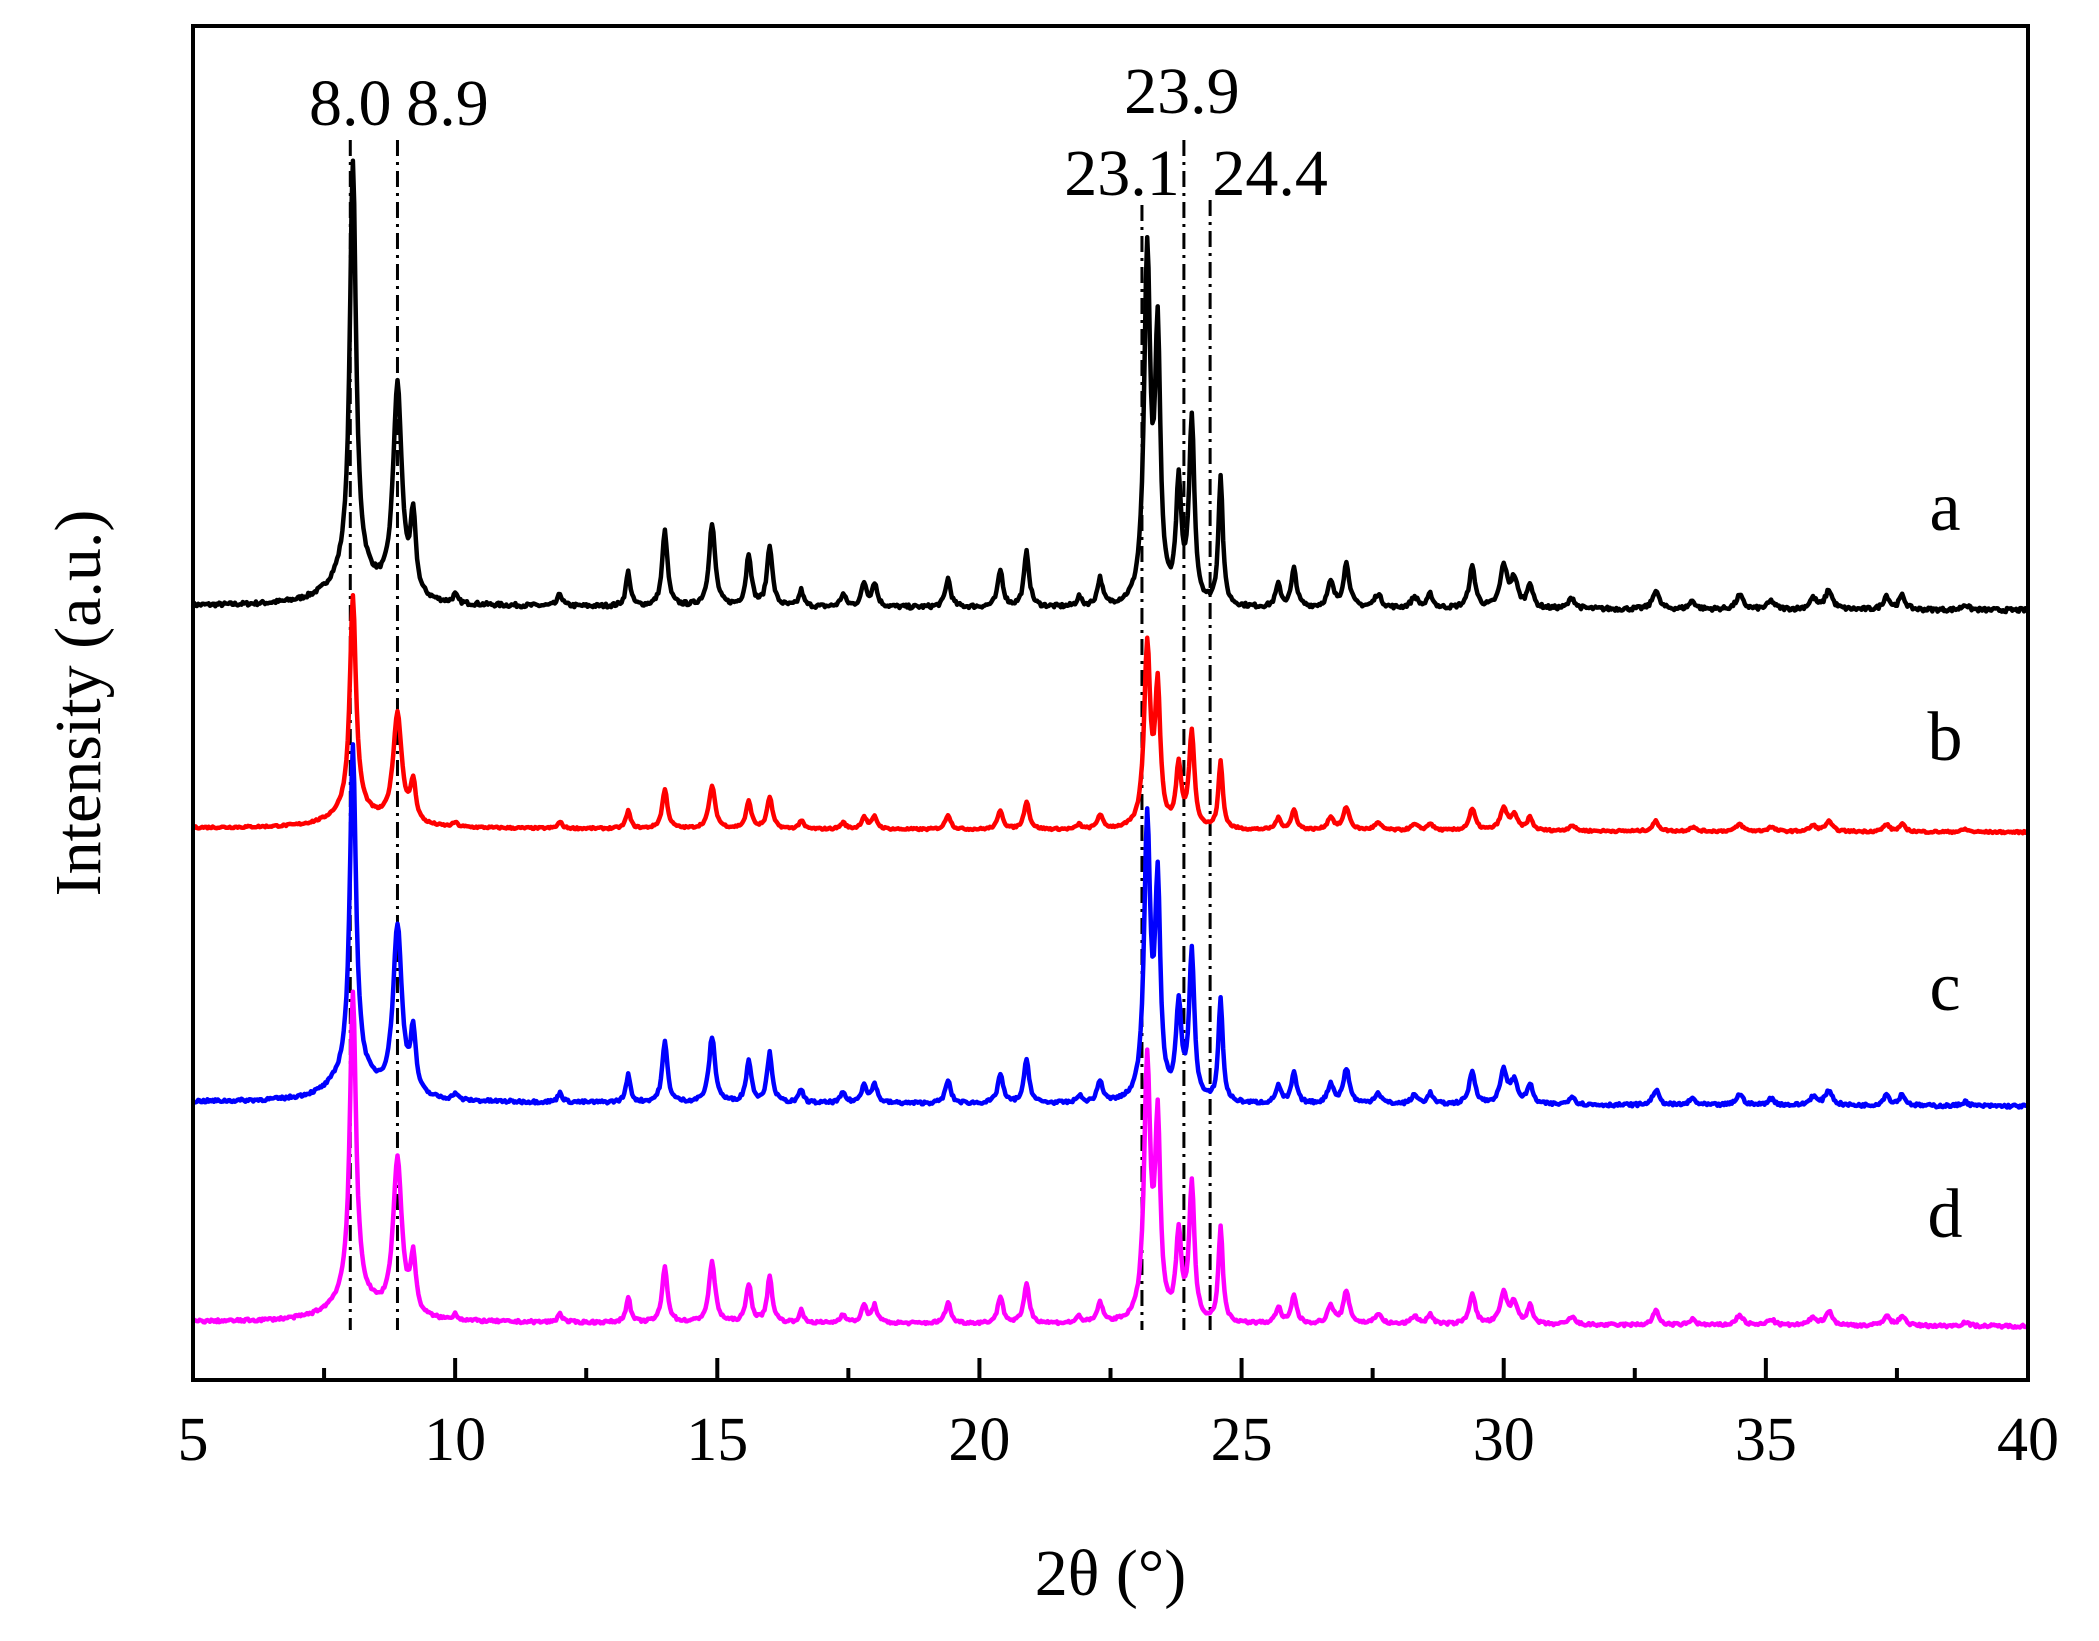 Image resolution: width=2099 pixels, height=1641 pixels. I want to click on x-tick-label: 35, so click(1766, 1440).